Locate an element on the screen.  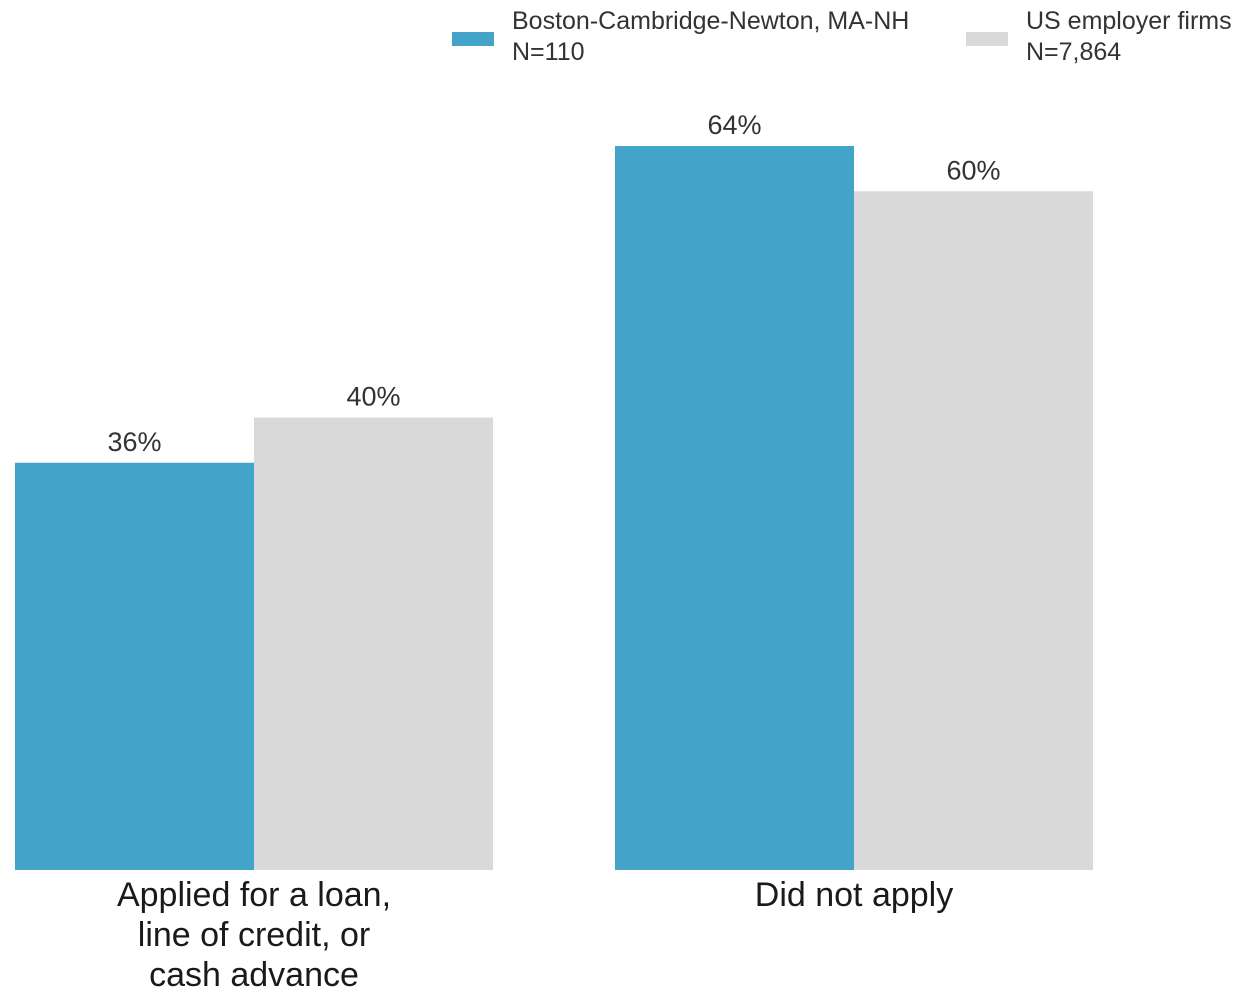
category-label-line: cash advance is located at coordinates (254, 974).